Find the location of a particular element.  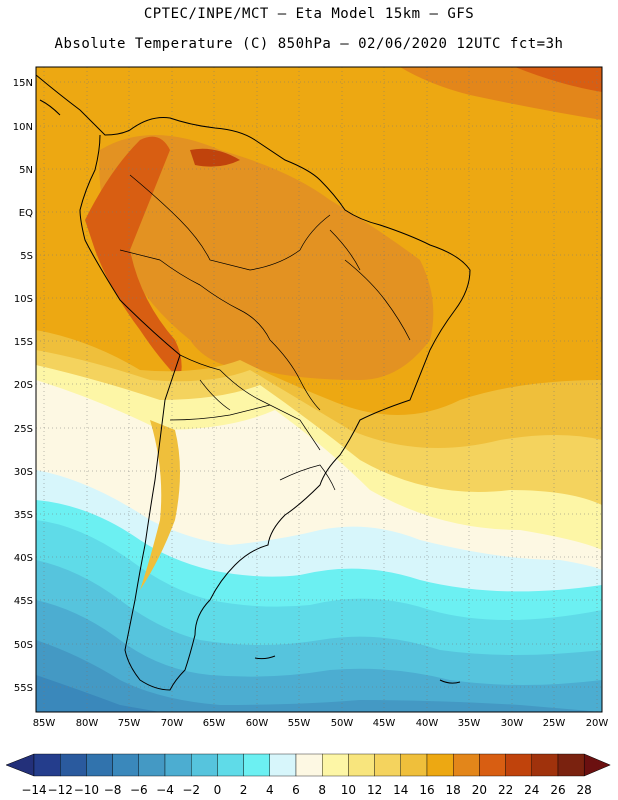

colorbar-label: 26 is located at coordinates (557, 790).